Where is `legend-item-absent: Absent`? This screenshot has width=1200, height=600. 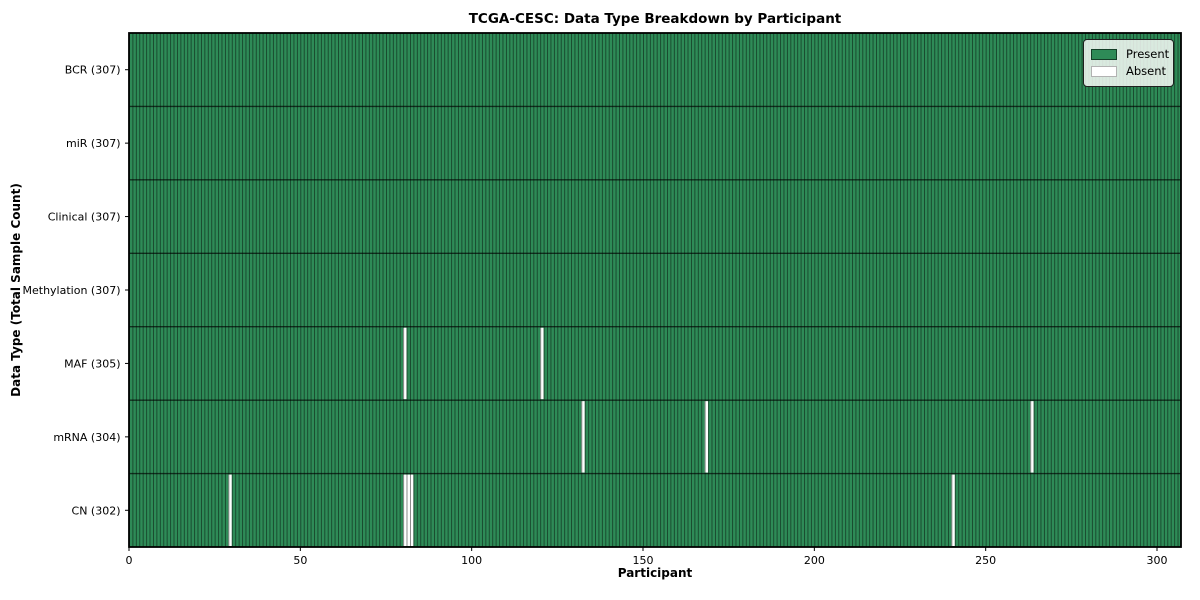
legend-item-absent: Absent is located at coordinates (1128, 71).